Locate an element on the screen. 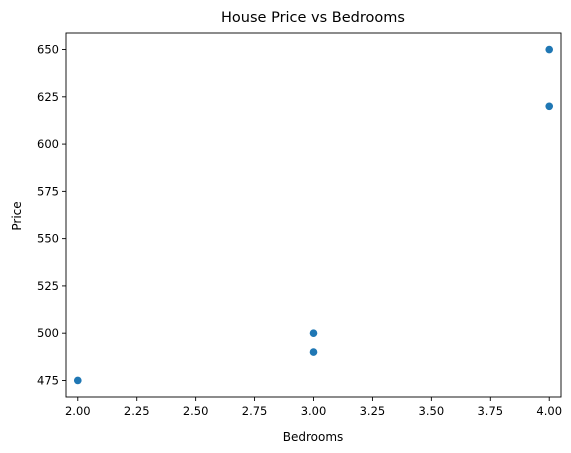 The height and width of the screenshot is (453, 571). x-tick-label: 3.50 is located at coordinates (432, 411).